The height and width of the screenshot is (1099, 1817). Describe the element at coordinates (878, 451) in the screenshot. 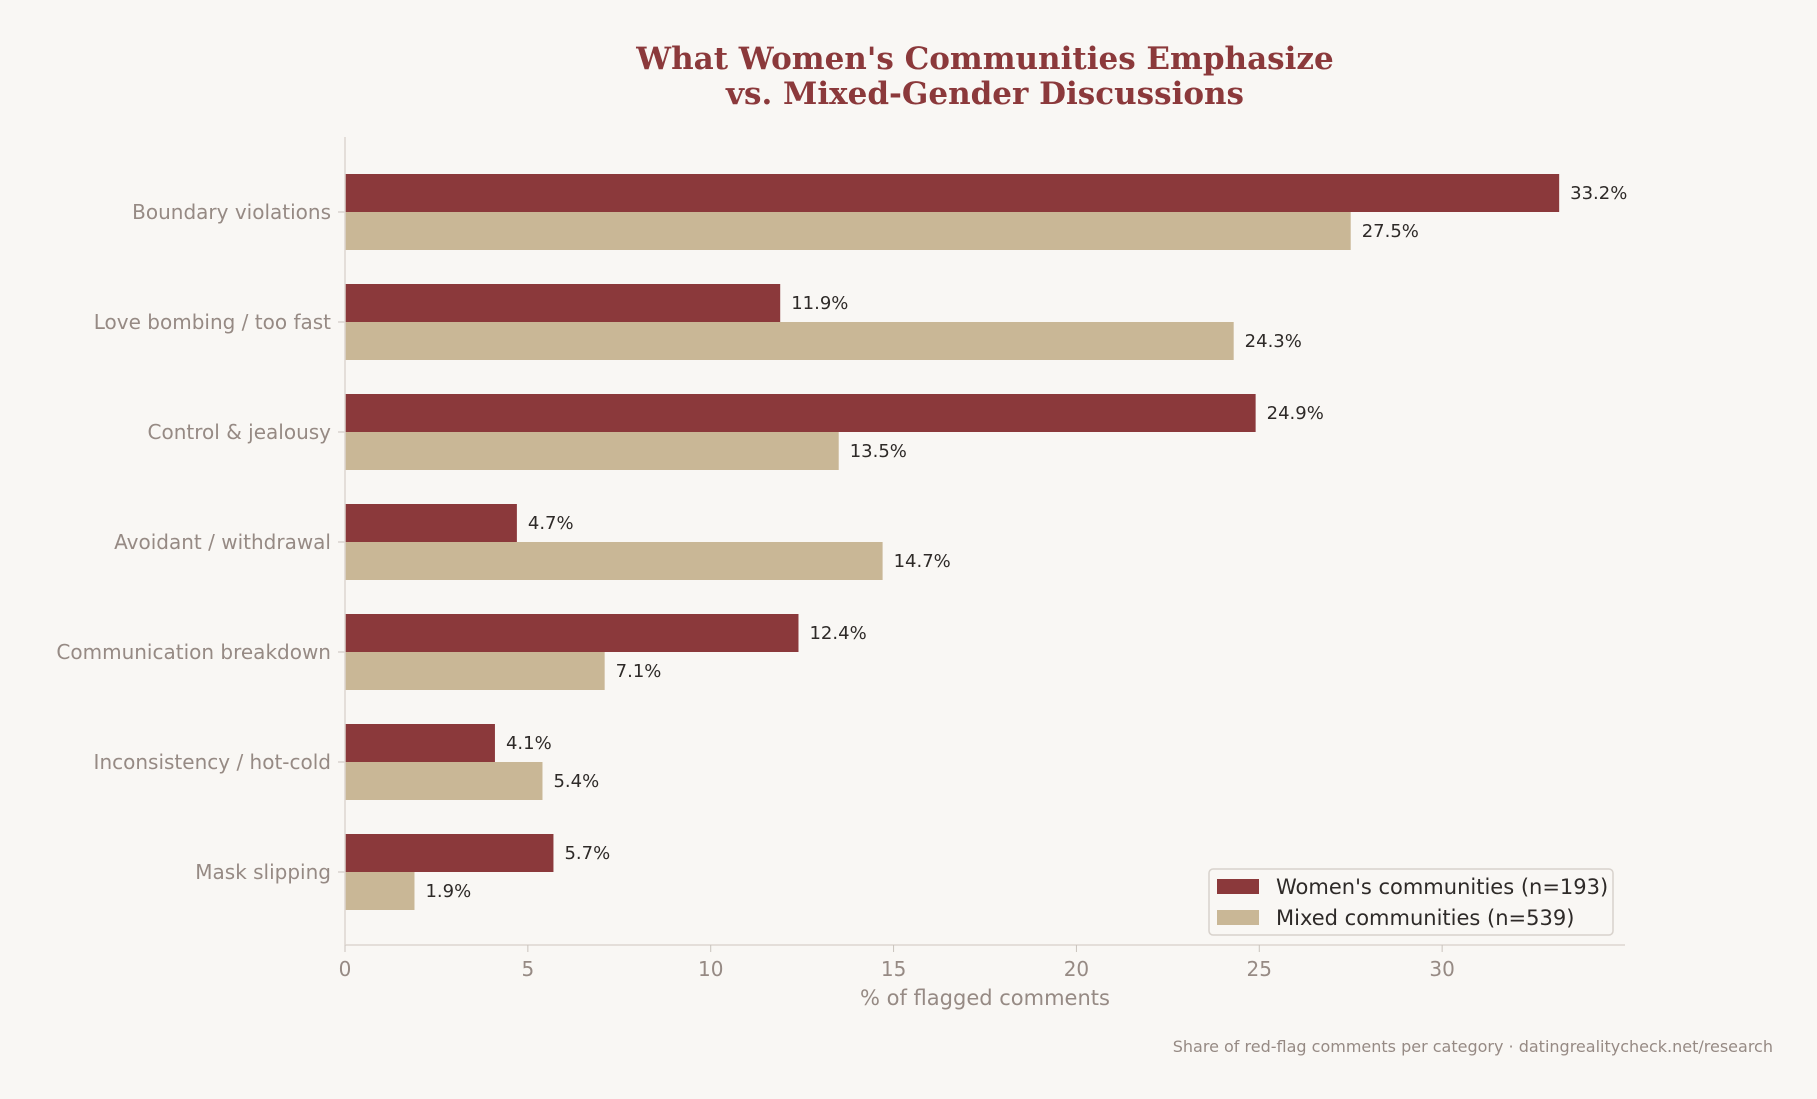

I see `value-label-mixed-control-jealousy: 13.5%` at that location.